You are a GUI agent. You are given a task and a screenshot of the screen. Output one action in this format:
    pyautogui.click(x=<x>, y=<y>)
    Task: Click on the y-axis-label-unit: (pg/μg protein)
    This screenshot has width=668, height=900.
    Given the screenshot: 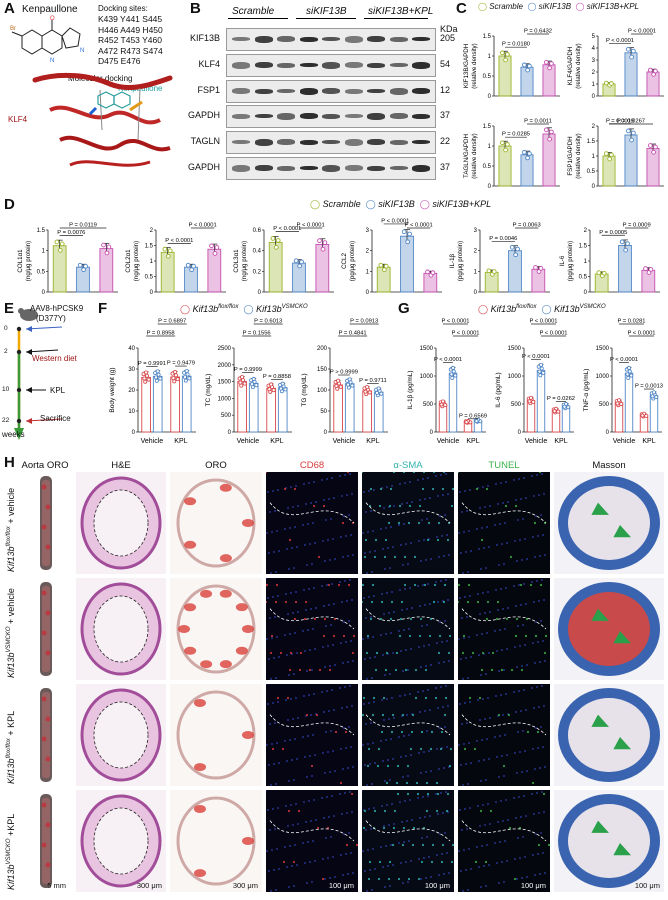 What is the action you would take?
    pyautogui.click(x=460, y=261)
    